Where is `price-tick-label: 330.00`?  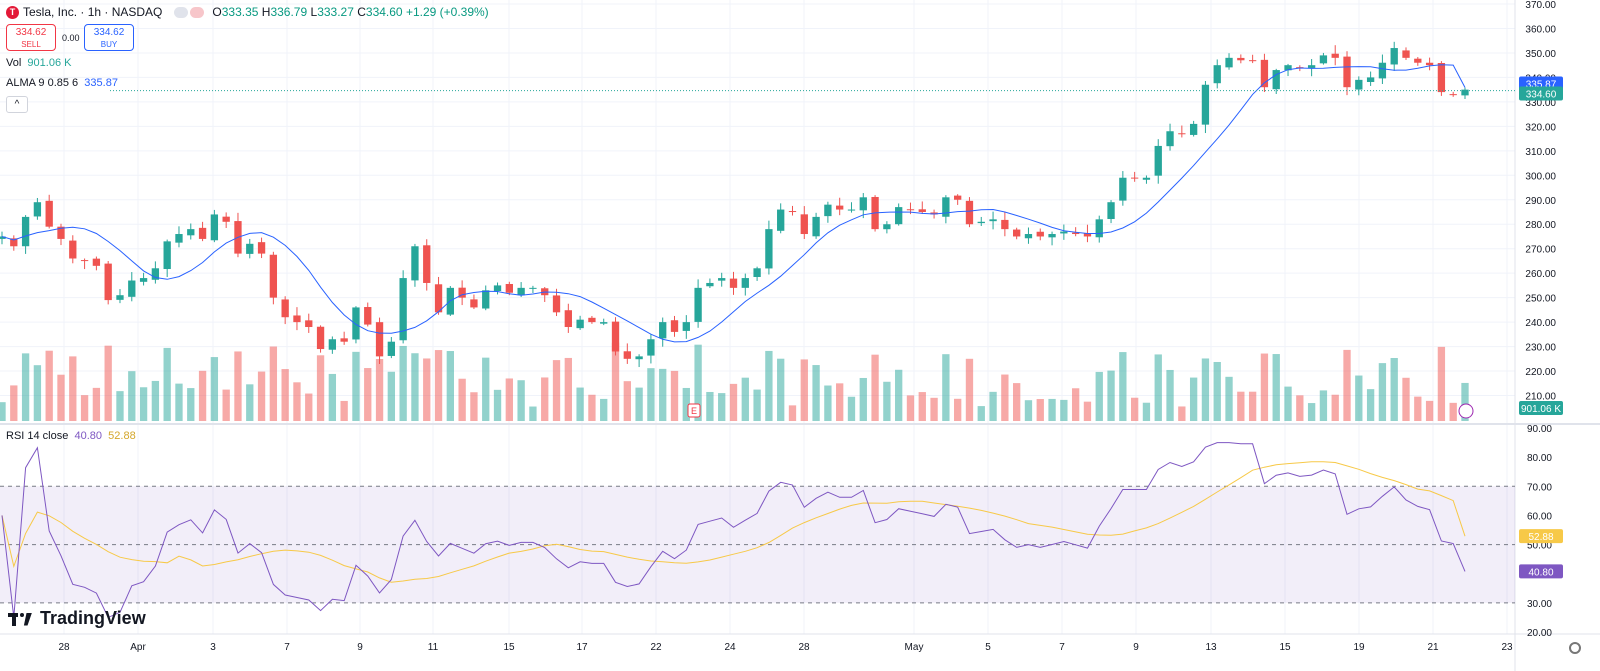
price-tick-label: 330.00 is located at coordinates (1540, 103).